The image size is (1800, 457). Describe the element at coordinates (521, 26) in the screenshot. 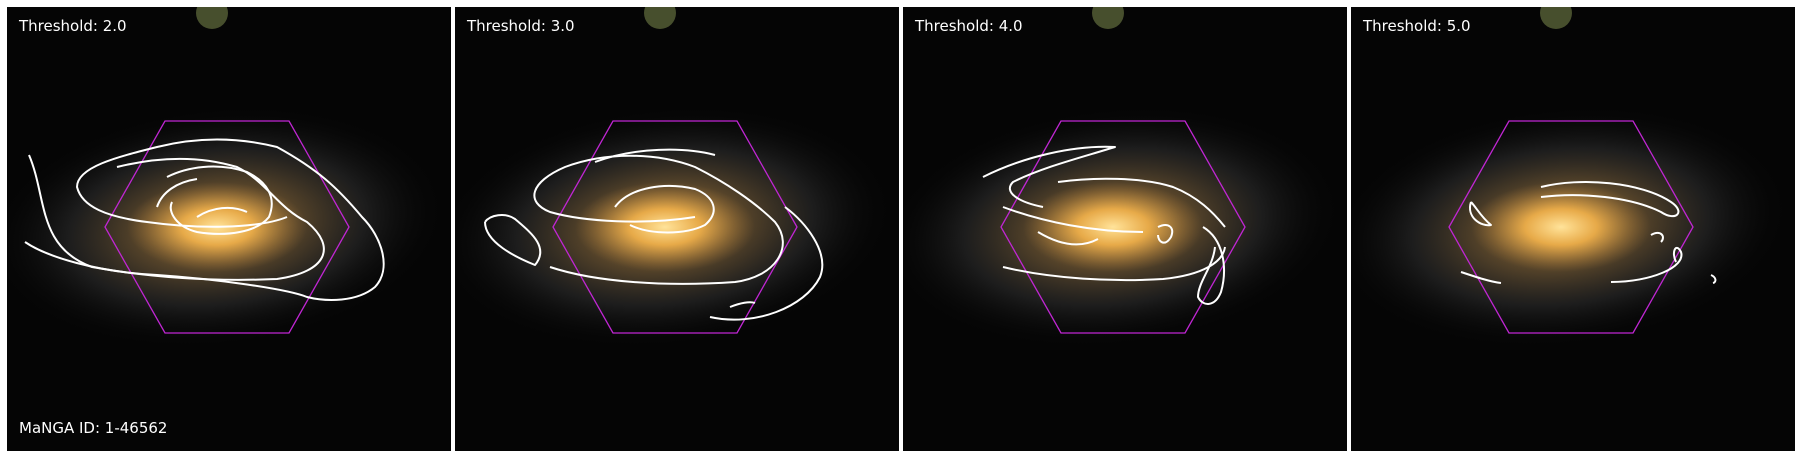

I see `threshold-label: Threshold: 3.0` at that location.